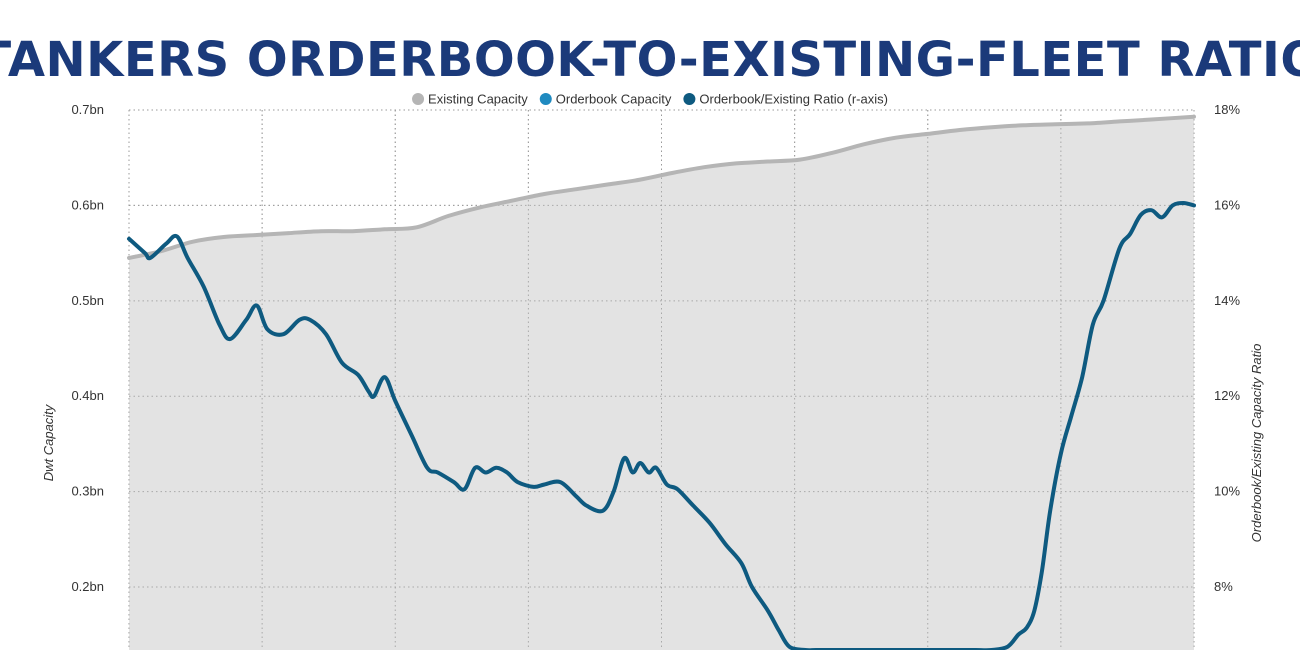 Image resolution: width=1300 pixels, height=650 pixels. I want to click on y-left-tick-label: 0.6bn, so click(87, 204).